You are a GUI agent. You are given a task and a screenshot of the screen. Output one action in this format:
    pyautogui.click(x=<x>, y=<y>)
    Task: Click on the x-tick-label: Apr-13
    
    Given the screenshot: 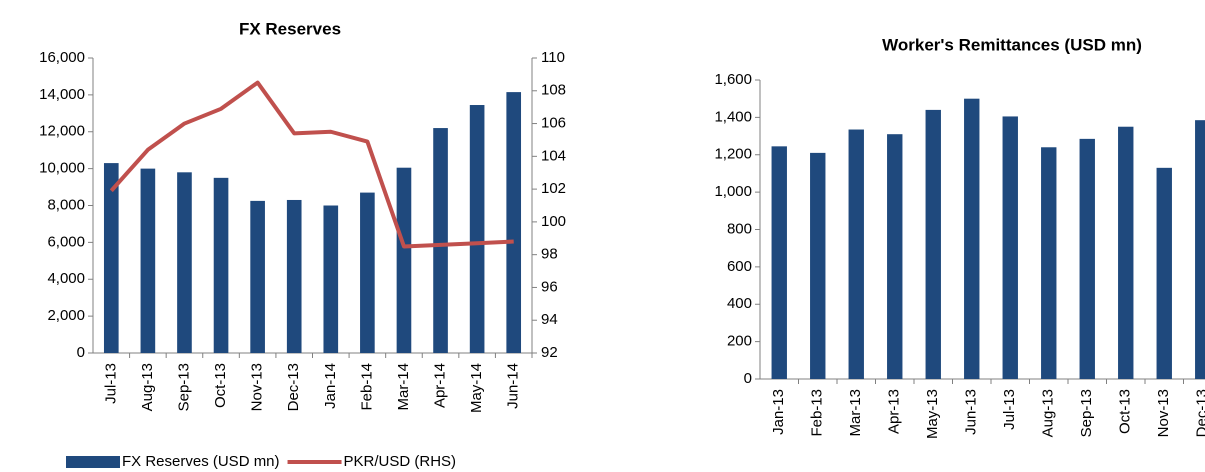 What is the action you would take?
    pyautogui.click(x=894, y=411)
    